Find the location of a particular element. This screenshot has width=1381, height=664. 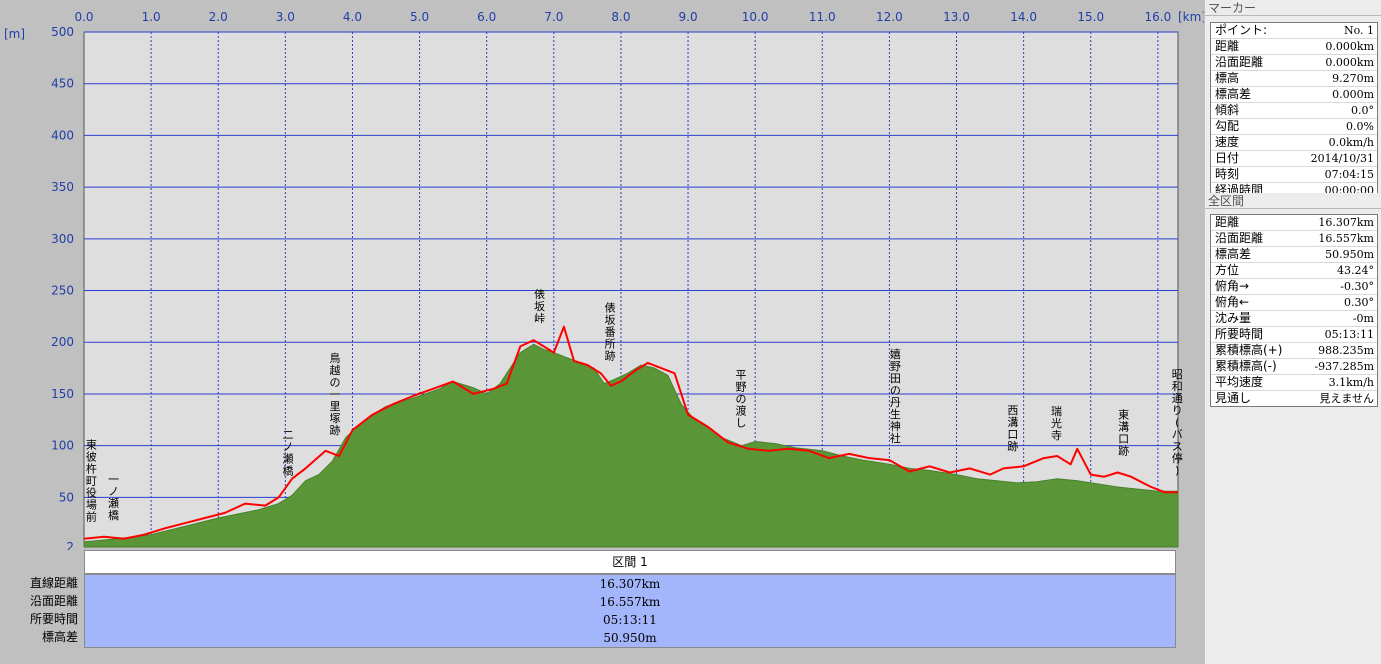

y-axis-ticks: 500 450 400 350 300 250 200 150 100 50 2 is located at coordinates (62, 287).